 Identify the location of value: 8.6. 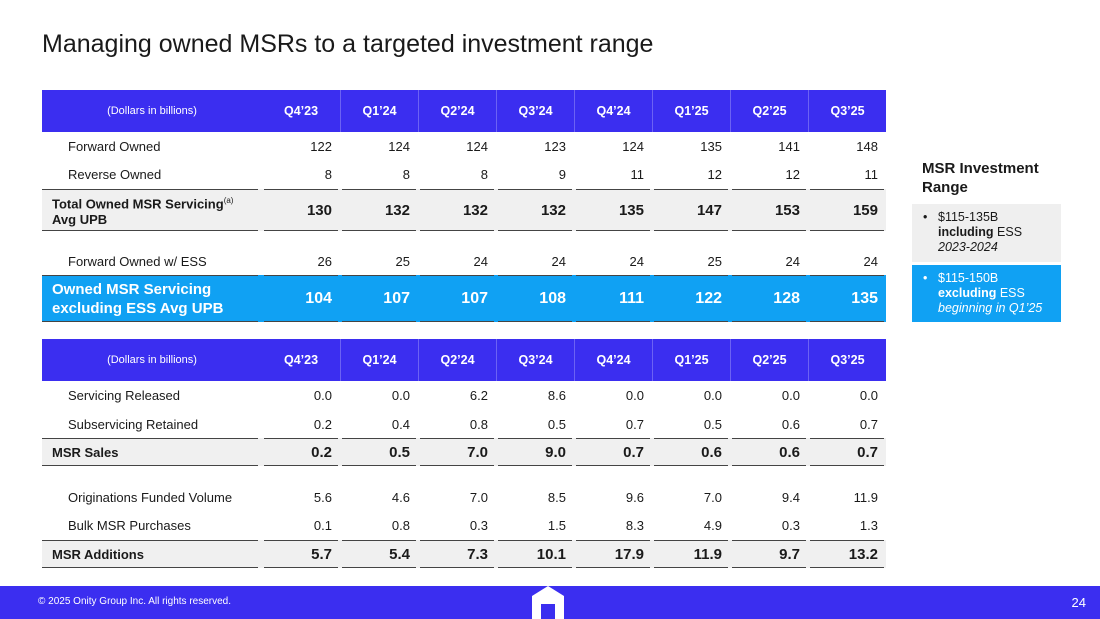
(556, 395).